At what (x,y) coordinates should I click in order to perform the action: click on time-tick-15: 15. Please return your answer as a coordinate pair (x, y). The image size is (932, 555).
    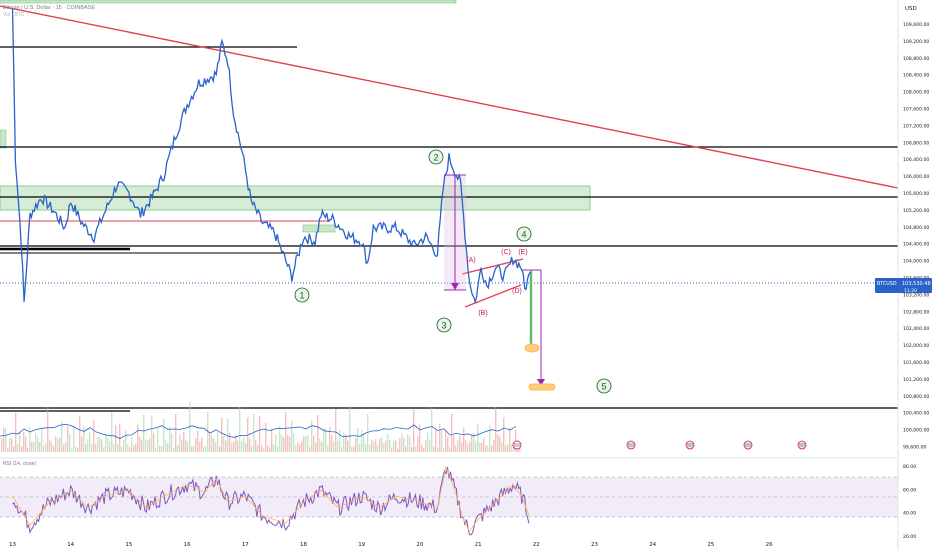
    Looking at the image, I should click on (128, 545).